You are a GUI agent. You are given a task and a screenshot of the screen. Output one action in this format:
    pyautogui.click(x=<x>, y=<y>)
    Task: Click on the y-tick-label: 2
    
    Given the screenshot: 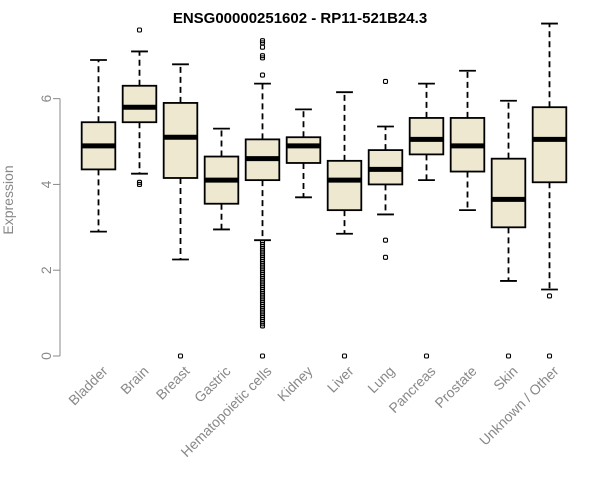 What is the action you would take?
    pyautogui.click(x=46, y=270)
    